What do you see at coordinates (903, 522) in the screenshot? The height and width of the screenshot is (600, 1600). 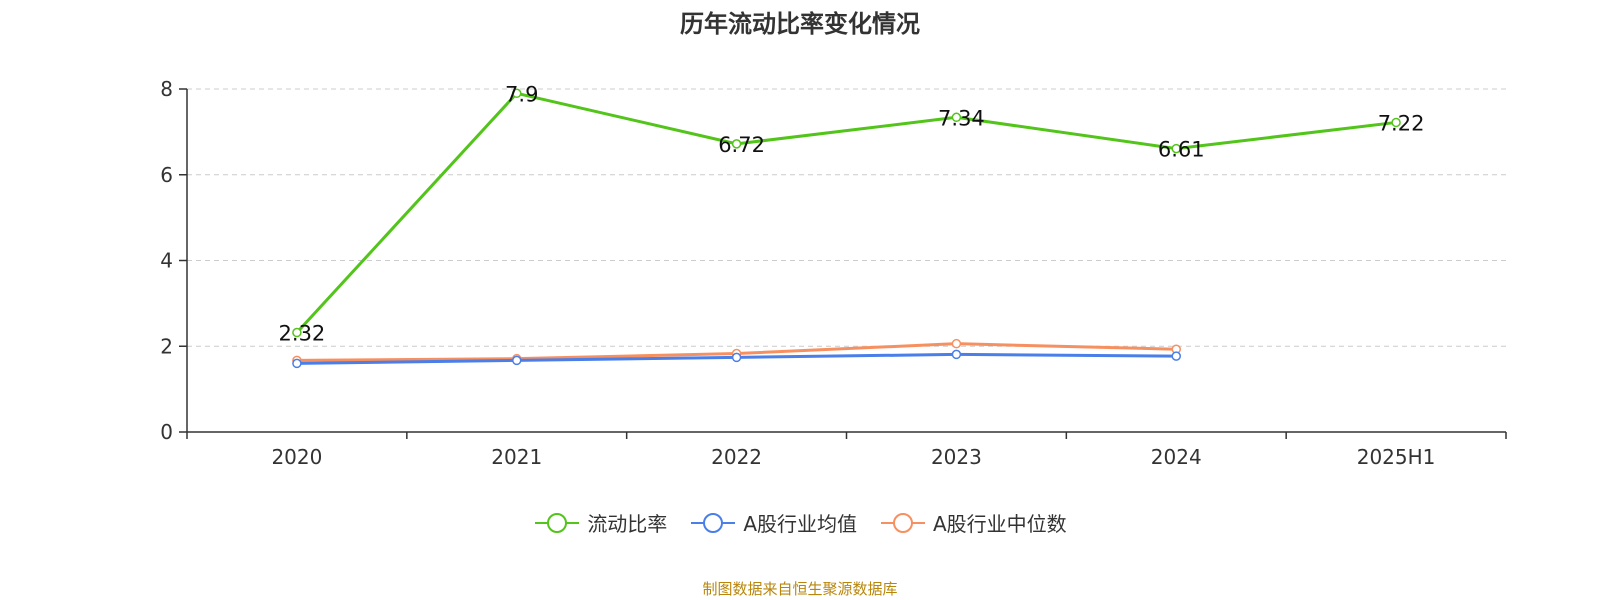 I see `legend-swatch-industry-median` at bounding box center [903, 522].